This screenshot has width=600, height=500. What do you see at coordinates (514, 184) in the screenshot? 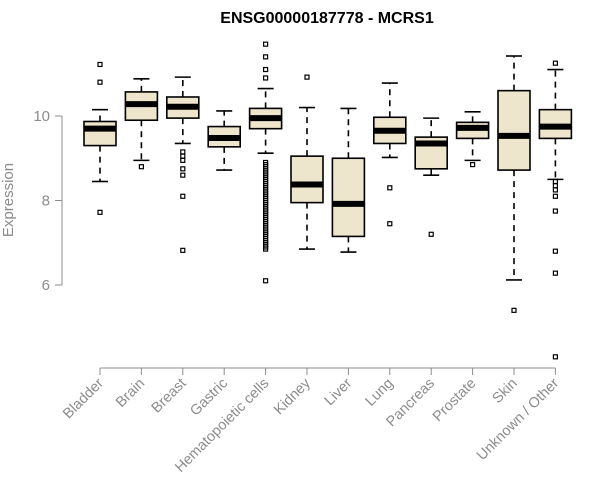
I see `box-skin` at bounding box center [514, 184].